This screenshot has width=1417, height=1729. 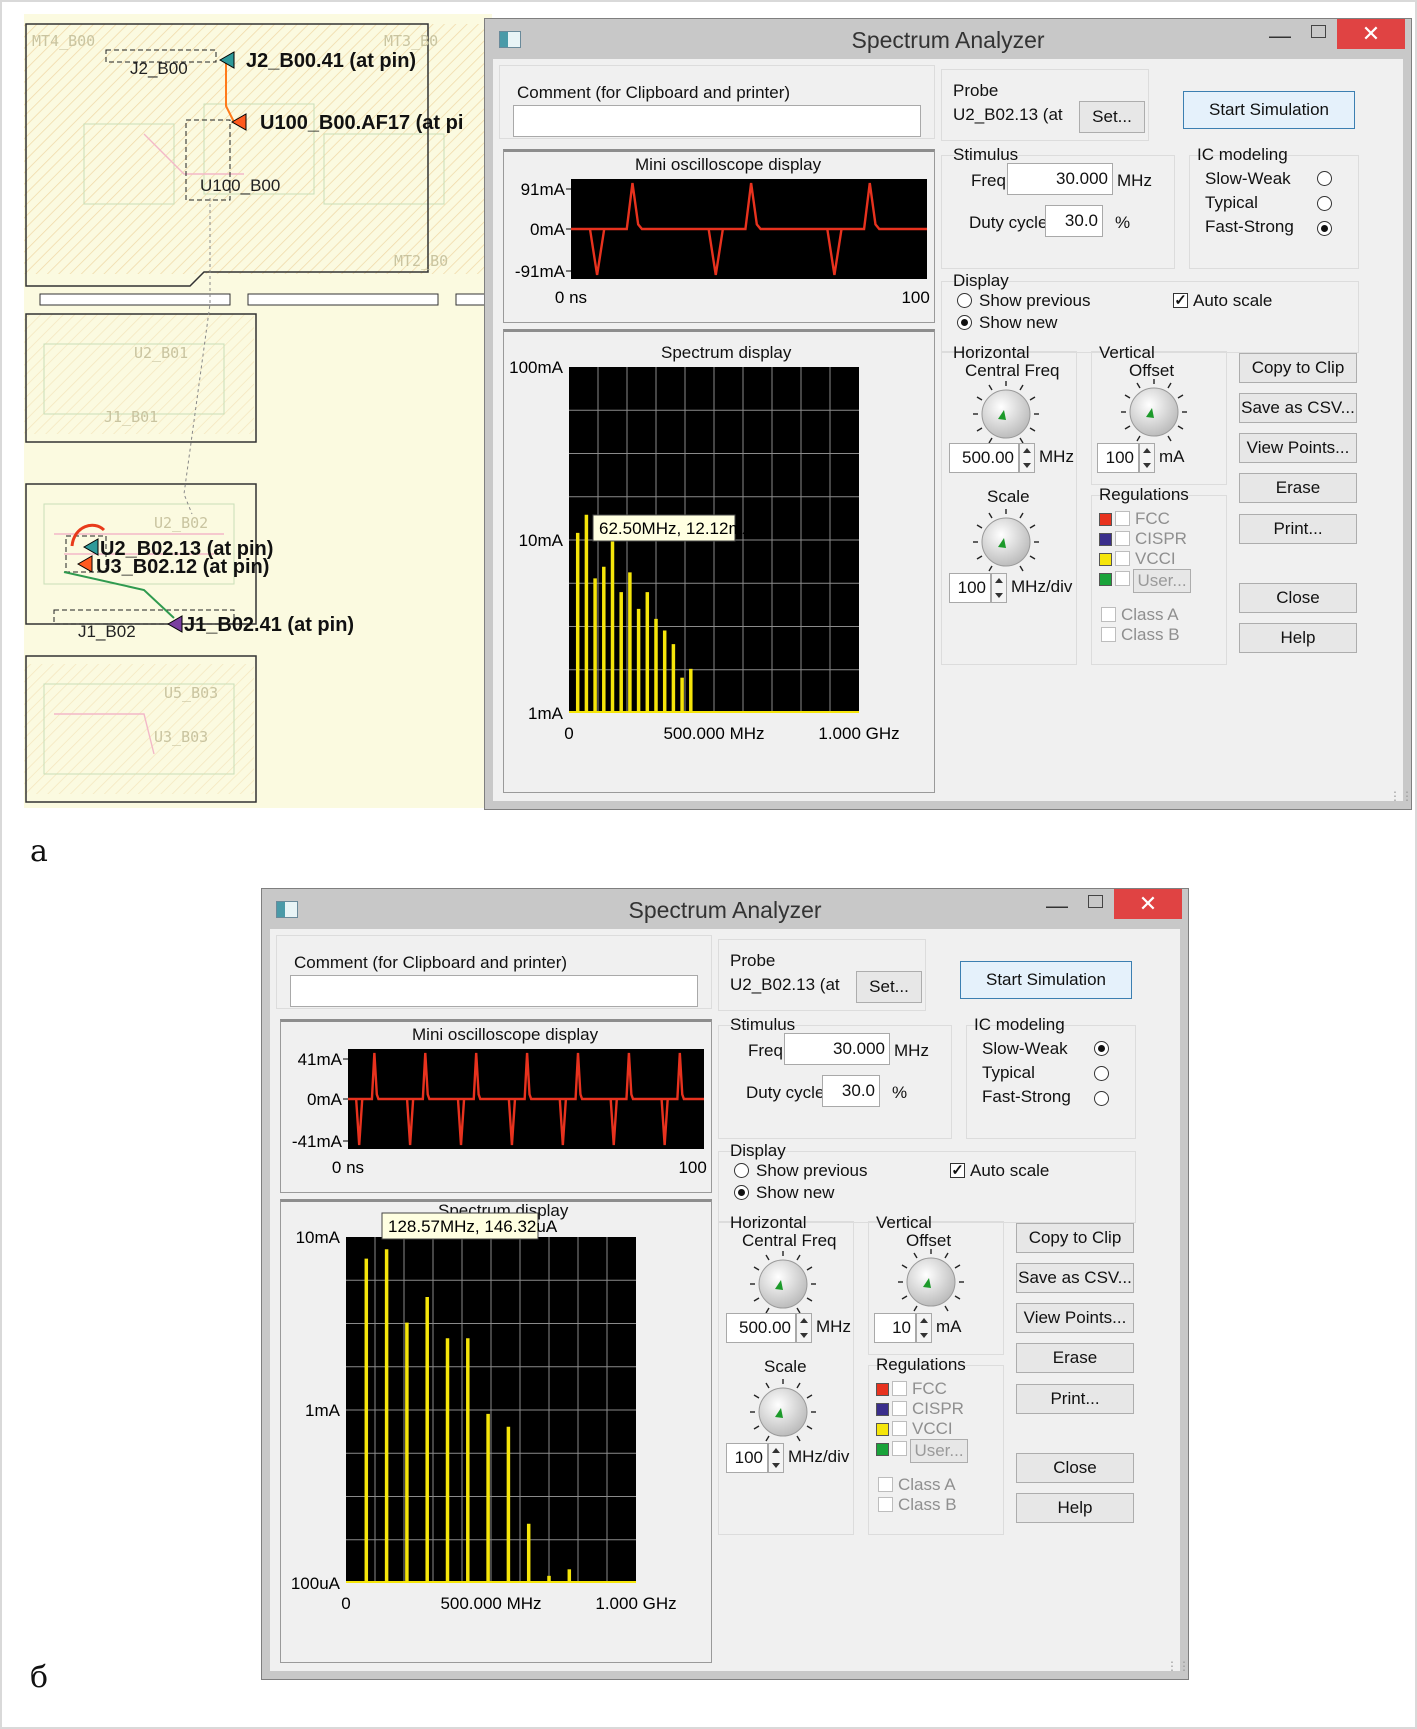 I want to click on vertical-group, so click(x=1159, y=418).